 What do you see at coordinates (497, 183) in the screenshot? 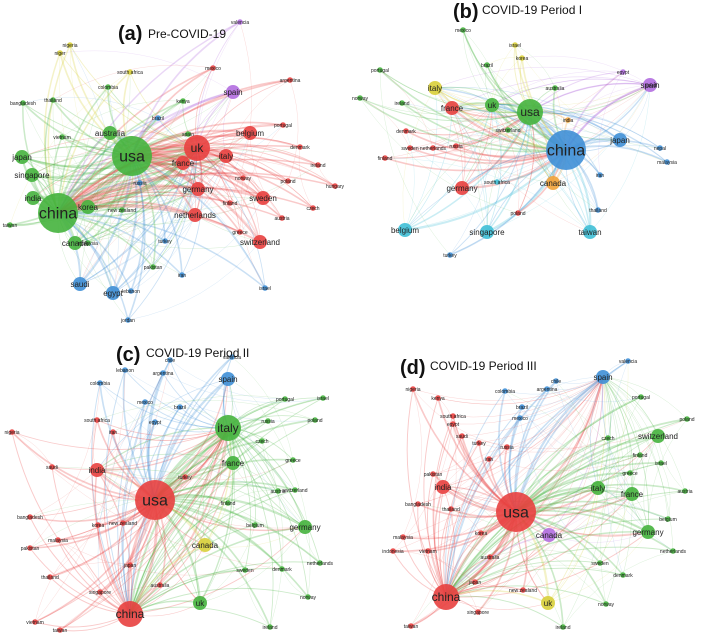
I see `label-b-south-africa-33: south africa` at bounding box center [497, 183].